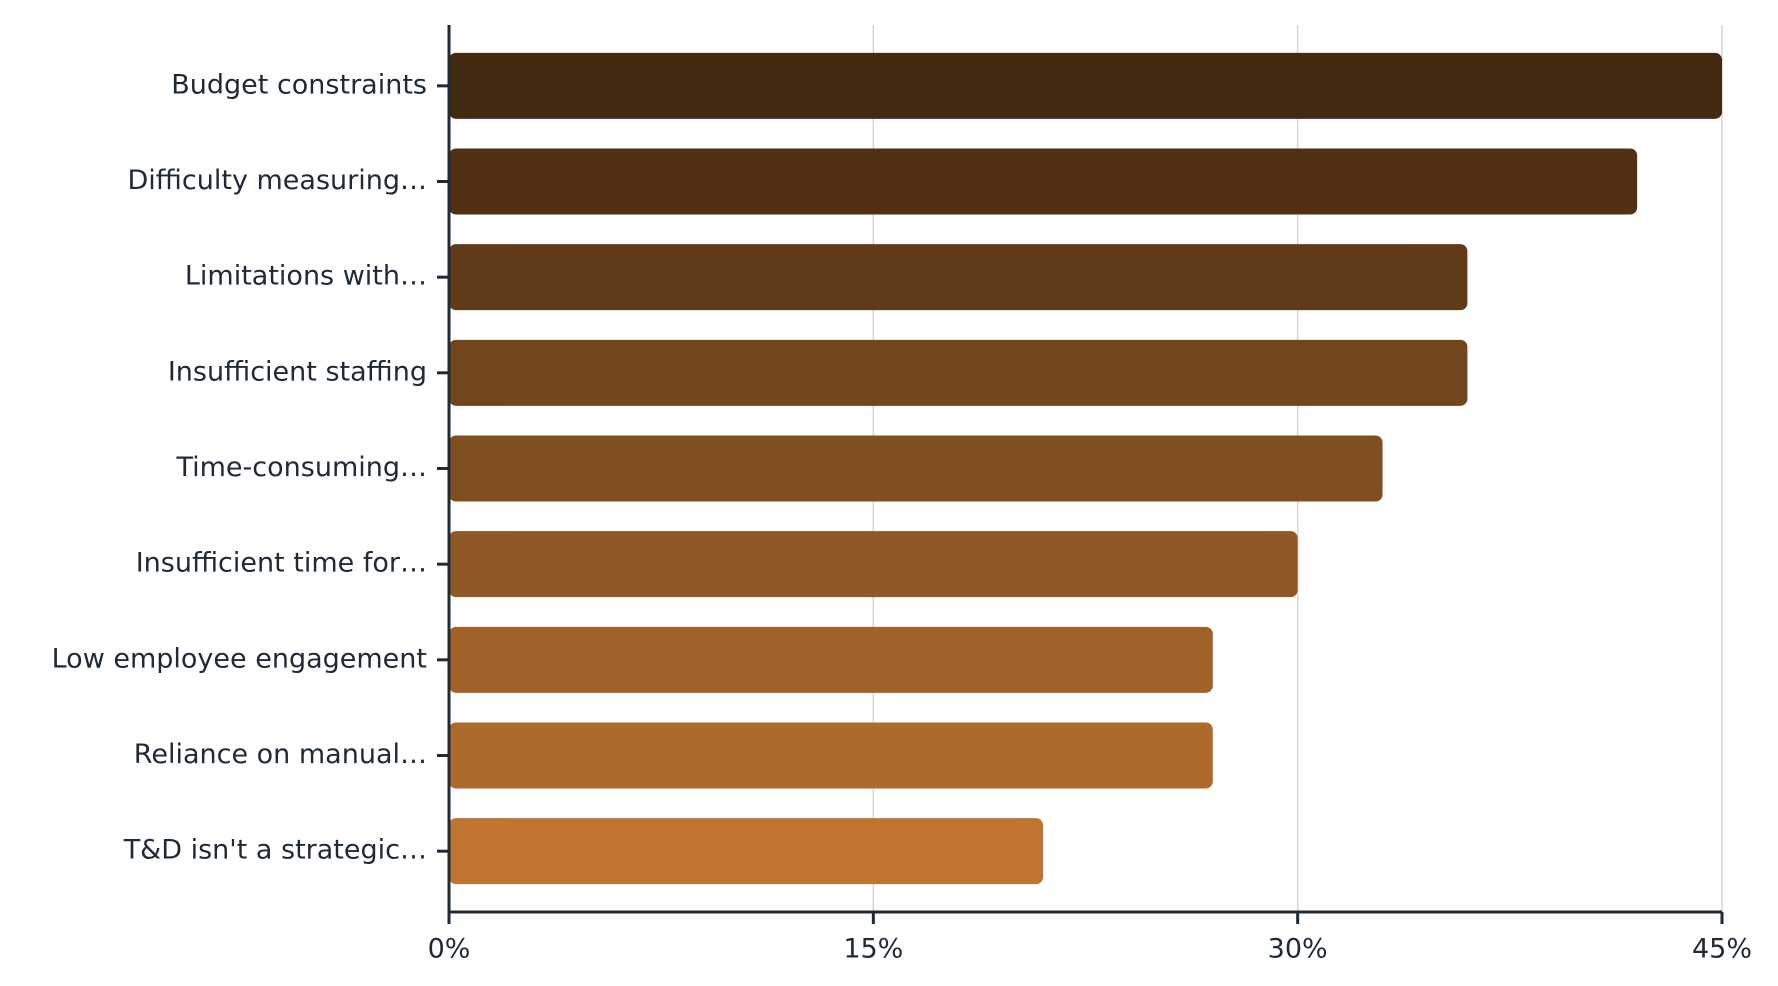 The height and width of the screenshot is (986, 1778). I want to click on x-tick-label: 15%, so click(873, 949).